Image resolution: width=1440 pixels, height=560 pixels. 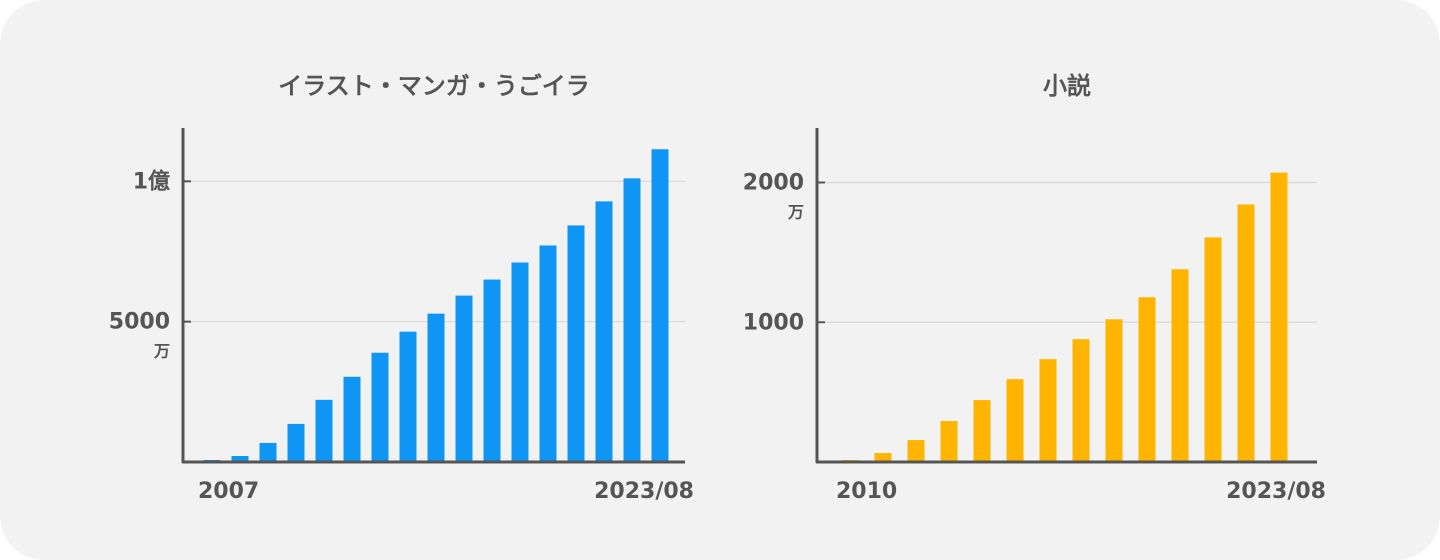 I want to click on x-tick-label: 2010, so click(x=866, y=491).